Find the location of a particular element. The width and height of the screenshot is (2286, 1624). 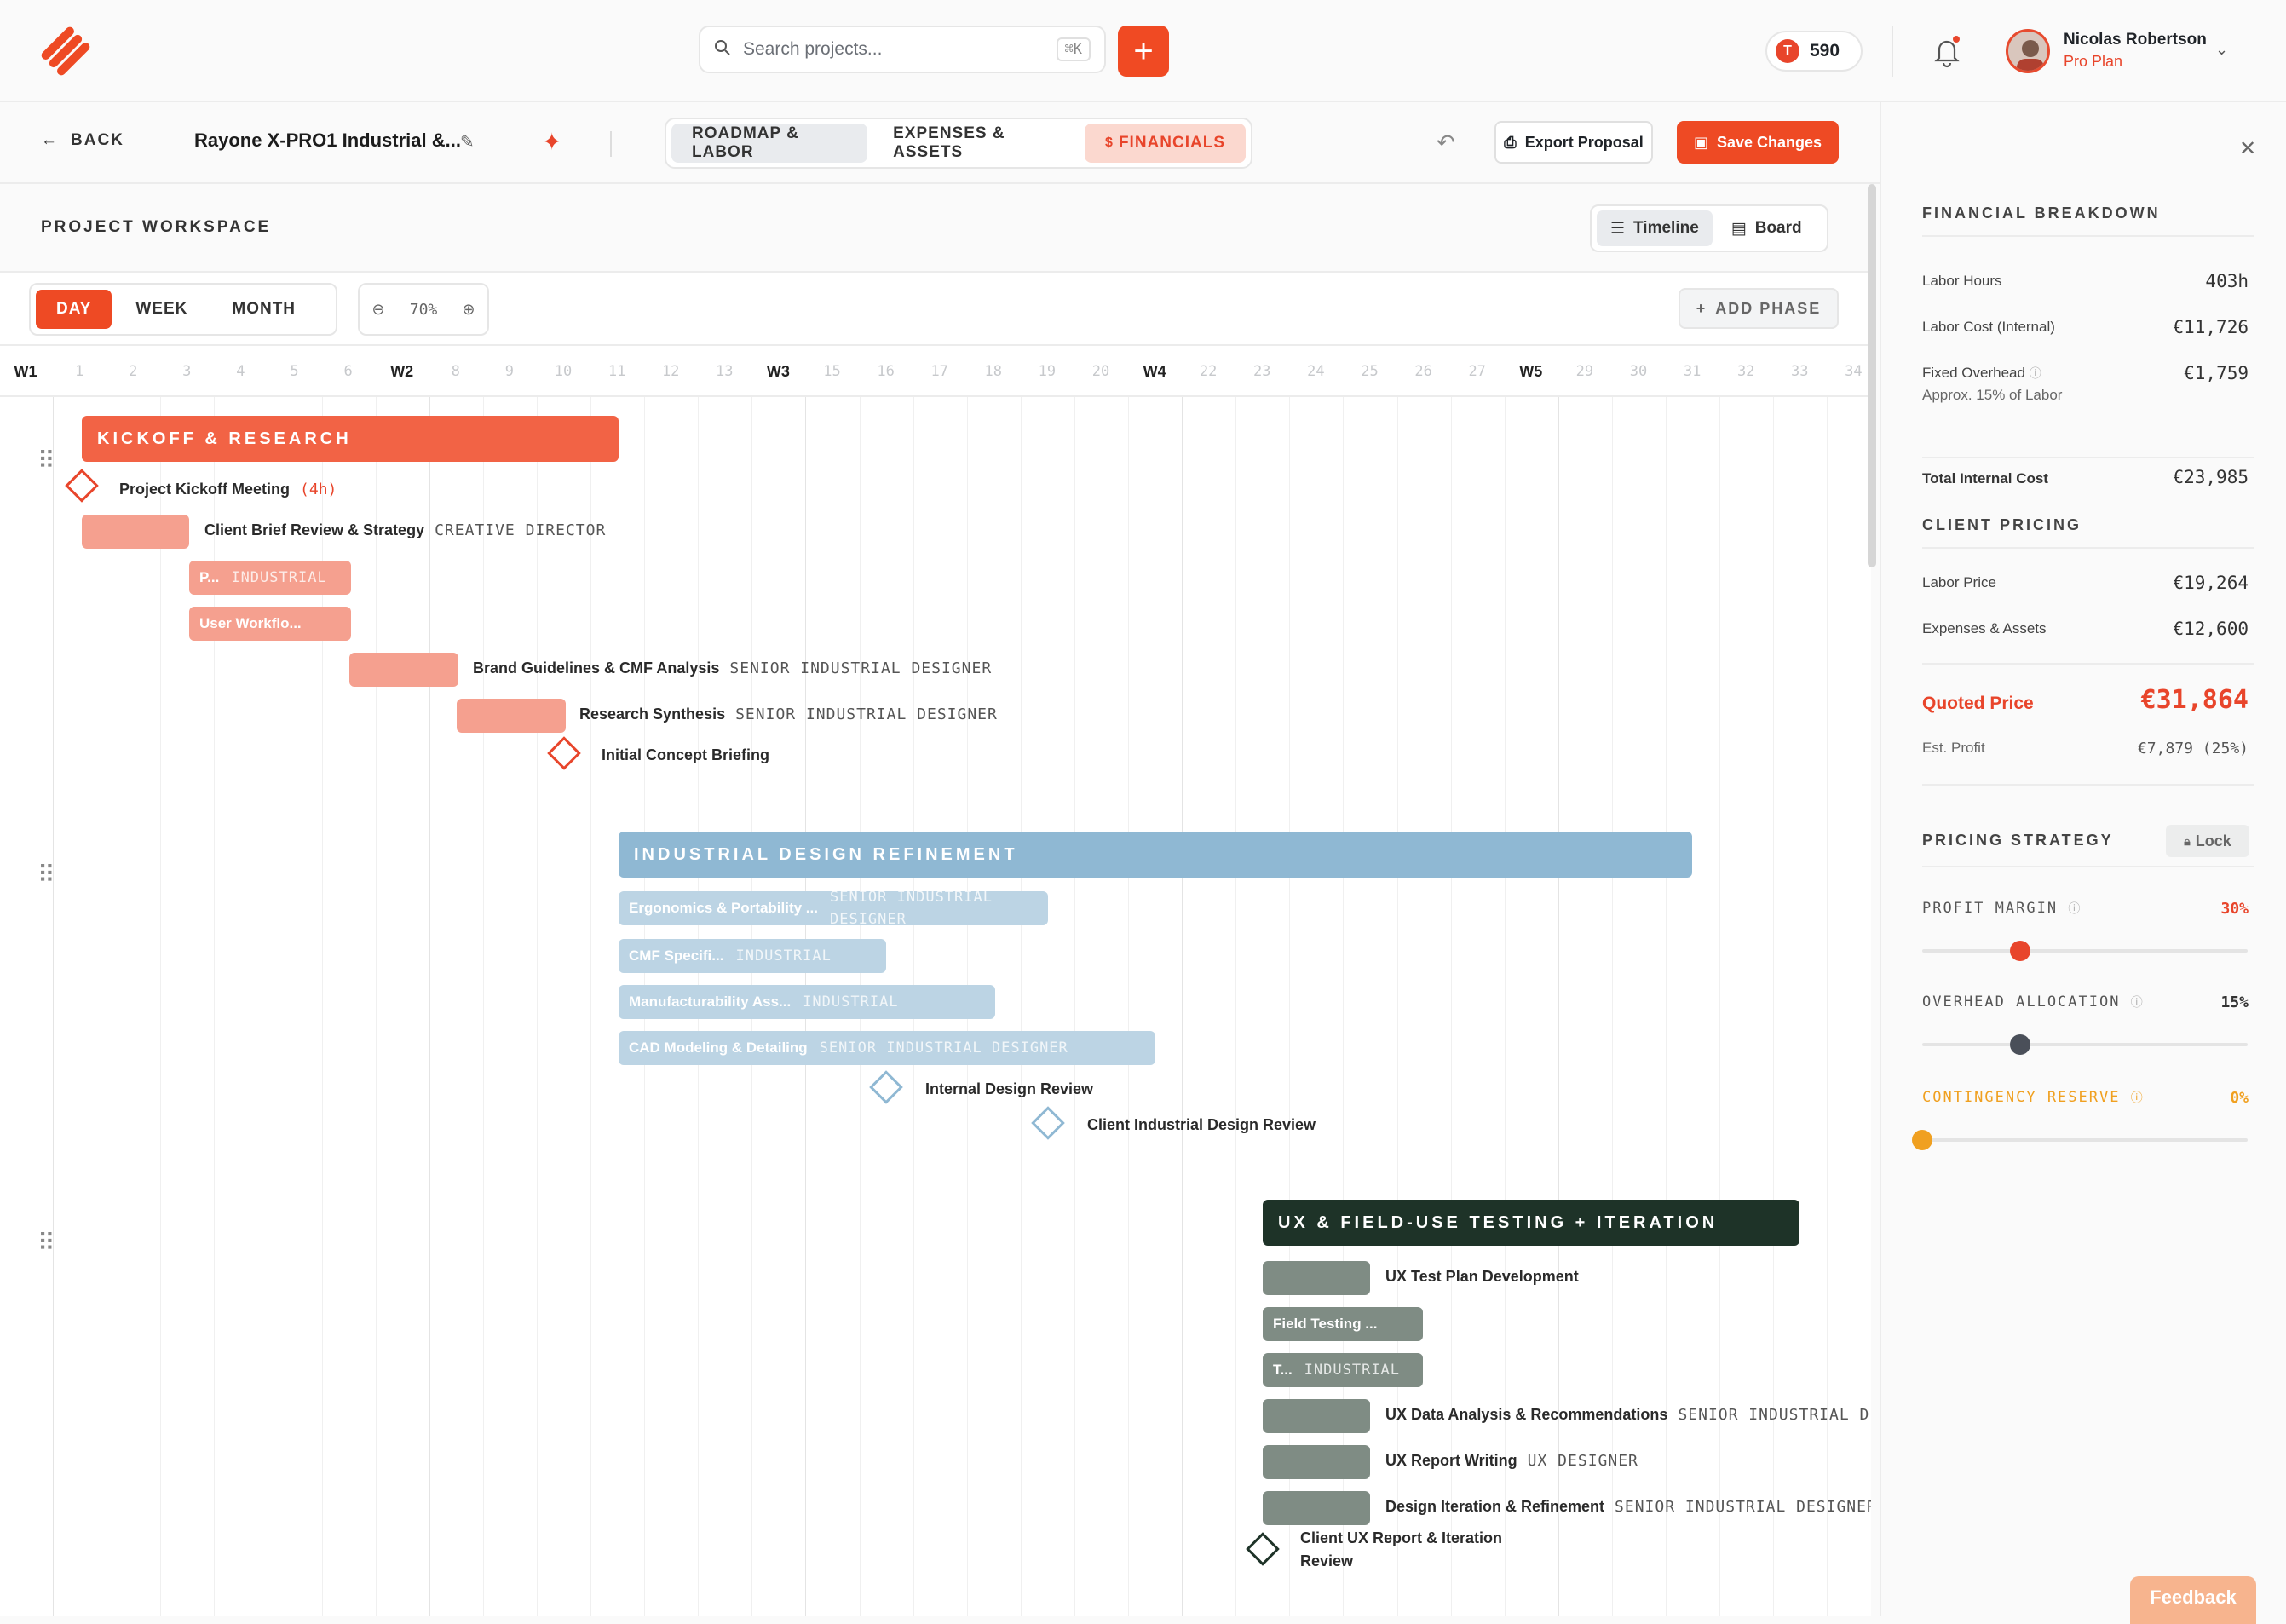

day-label: 15 is located at coordinates (832, 371).